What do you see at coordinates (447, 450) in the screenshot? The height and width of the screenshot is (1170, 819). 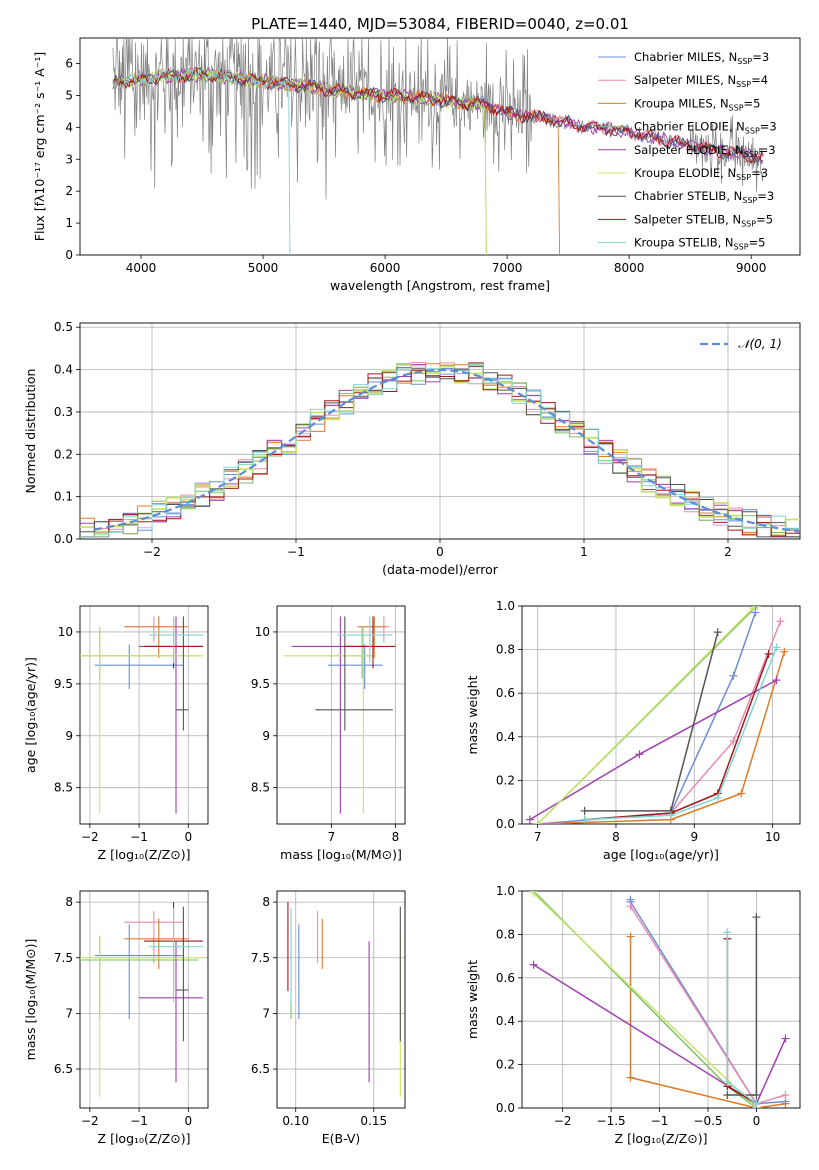 I see `normal-curve` at bounding box center [447, 450].